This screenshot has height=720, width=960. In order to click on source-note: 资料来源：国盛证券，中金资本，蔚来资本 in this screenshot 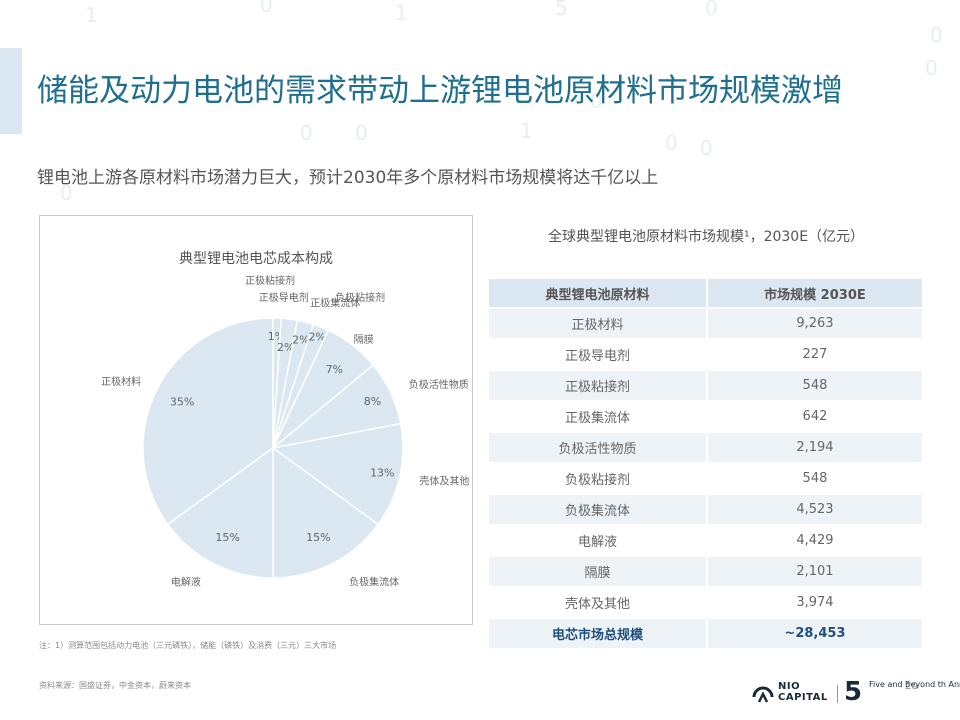, I will do `click(115, 685)`.